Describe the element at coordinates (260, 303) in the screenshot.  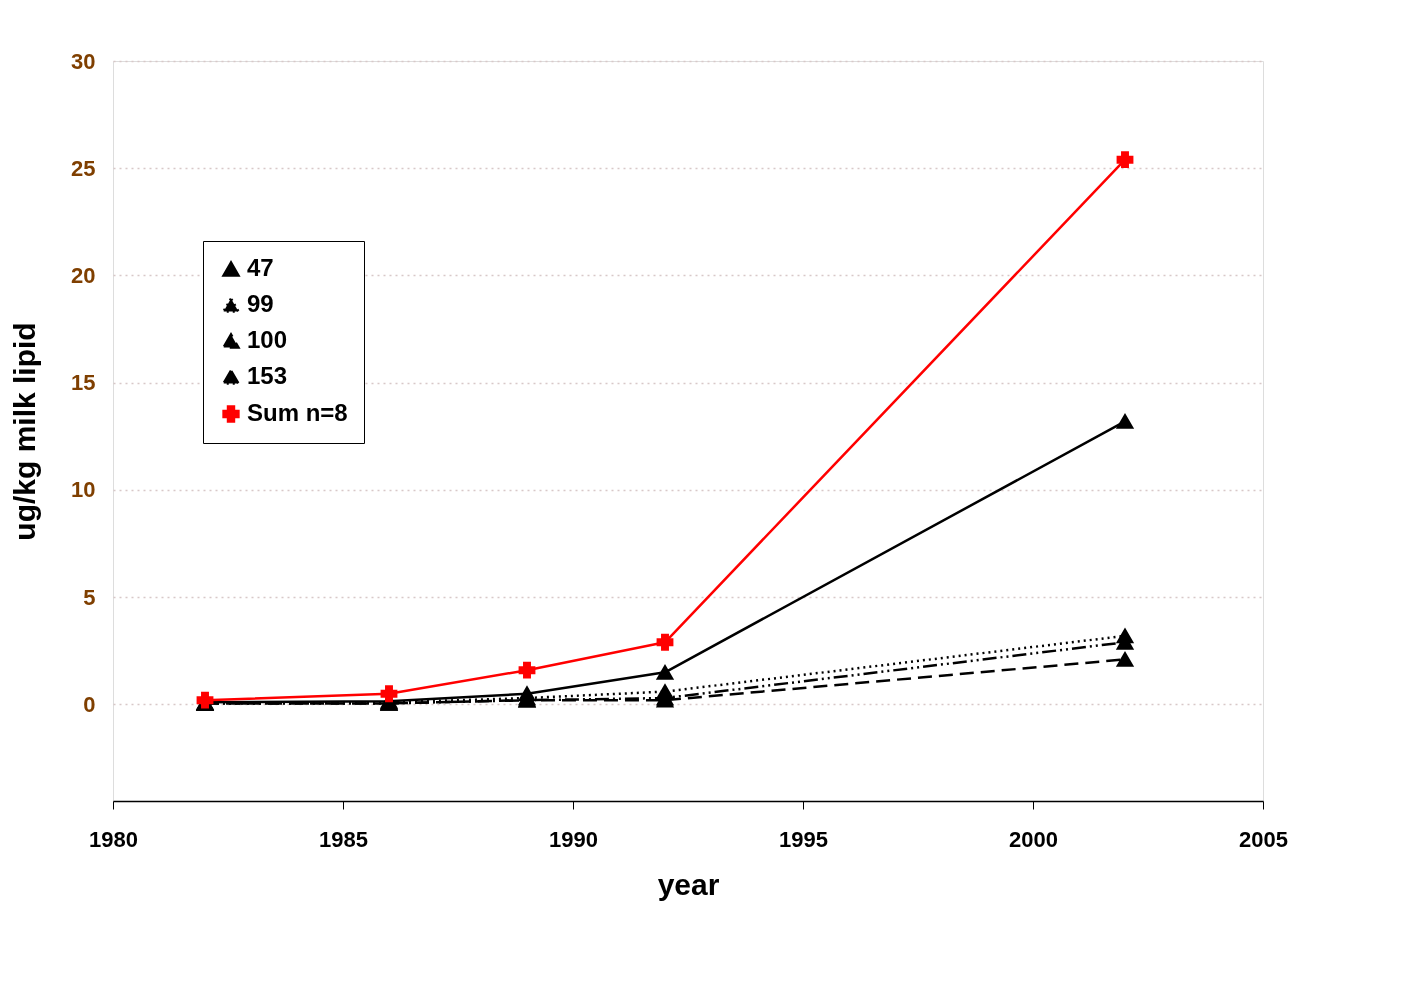
I see `legend-label: 99` at that location.